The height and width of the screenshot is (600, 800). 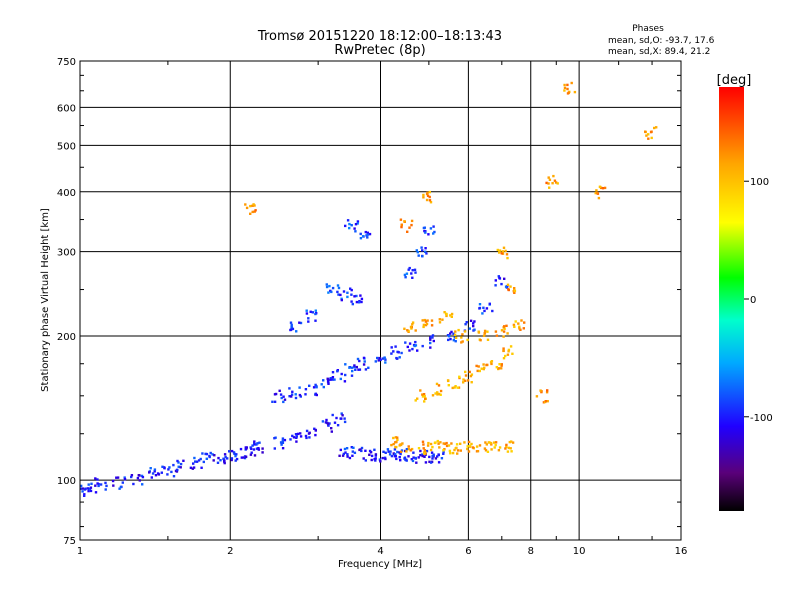 What do you see at coordinates (579, 551) in the screenshot?
I see `x-tick-label: 10` at bounding box center [579, 551].